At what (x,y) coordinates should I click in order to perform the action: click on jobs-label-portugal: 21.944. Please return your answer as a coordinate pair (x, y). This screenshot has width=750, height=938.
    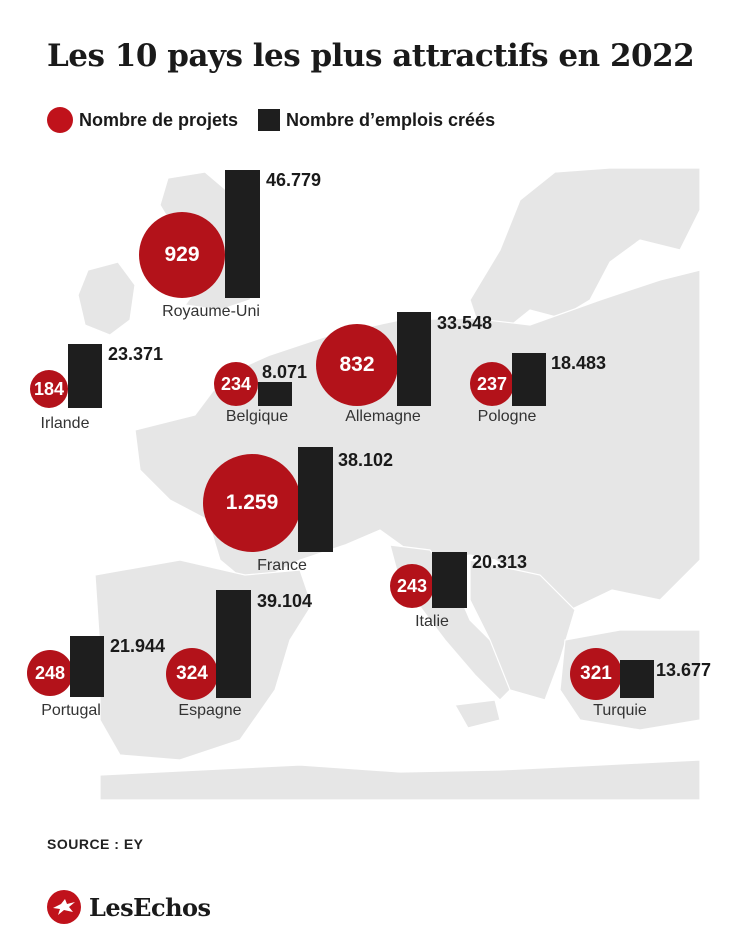
    Looking at the image, I should click on (138, 646).